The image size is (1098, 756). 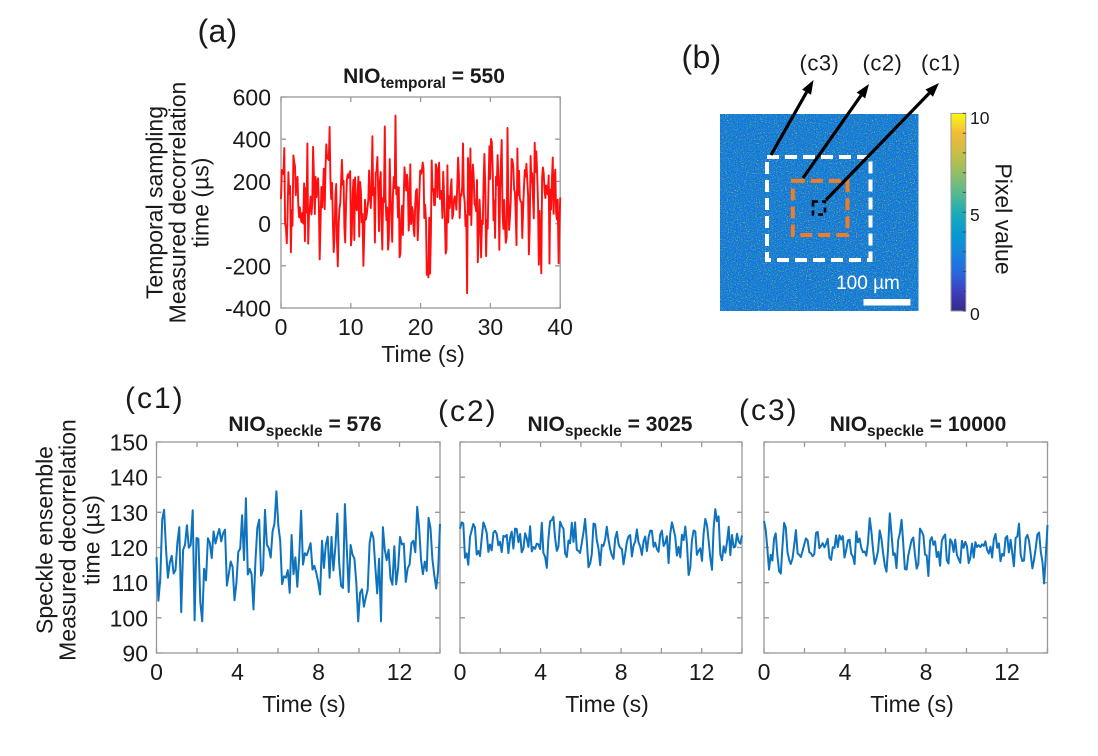 What do you see at coordinates (135, 654) in the screenshot?
I see `svg-text: 90` at bounding box center [135, 654].